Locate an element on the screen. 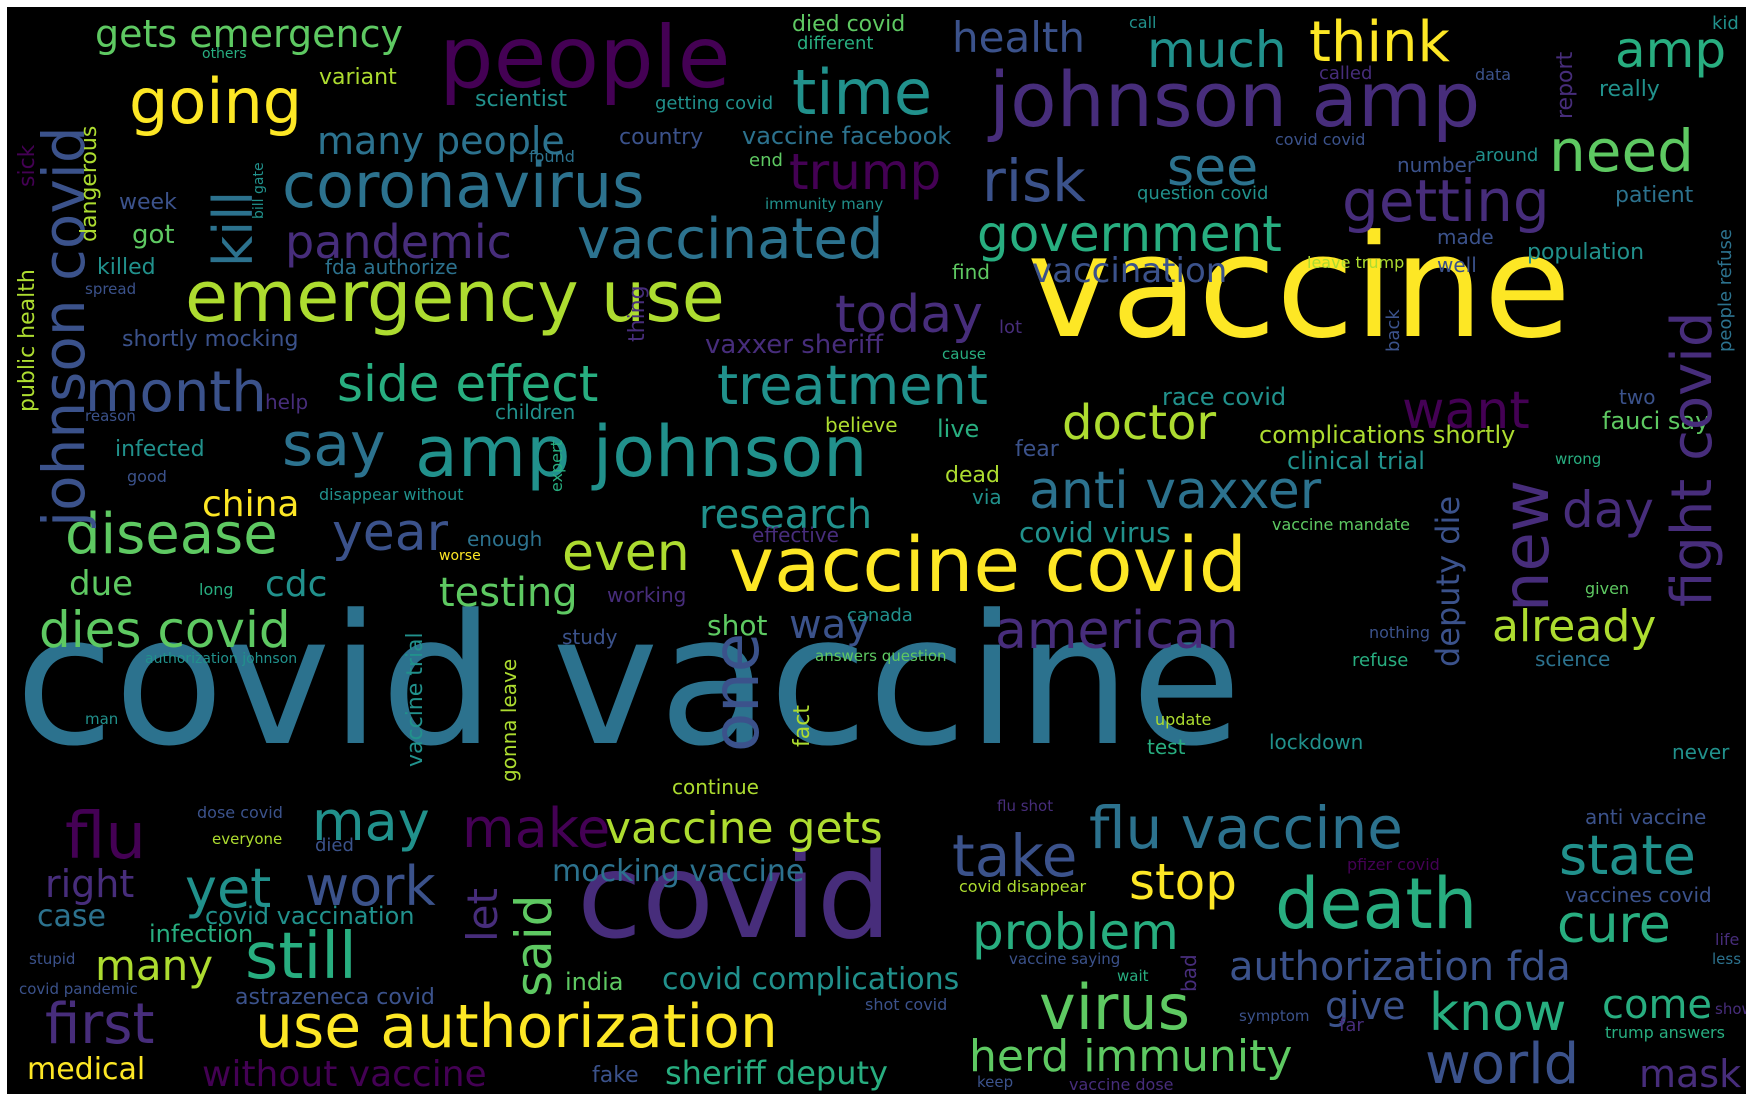 This screenshot has width=1753, height=1101. word-virus: virus is located at coordinates (1115, 1007).